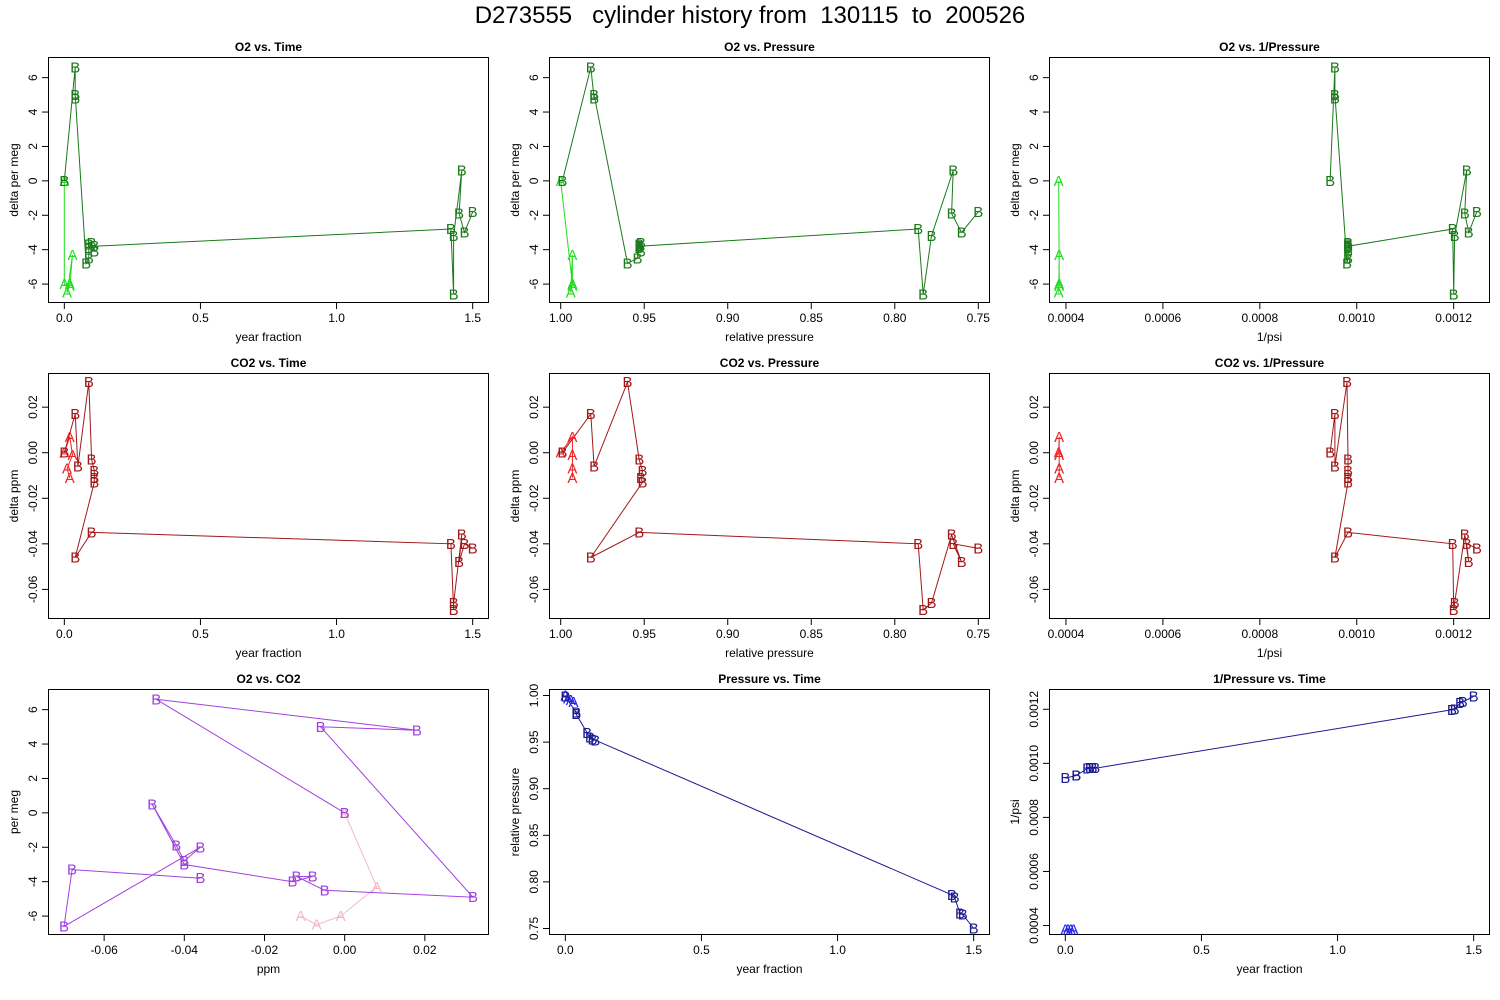 This screenshot has height=1000, width=1500. I want to click on plot-frame, so click(268, 812).